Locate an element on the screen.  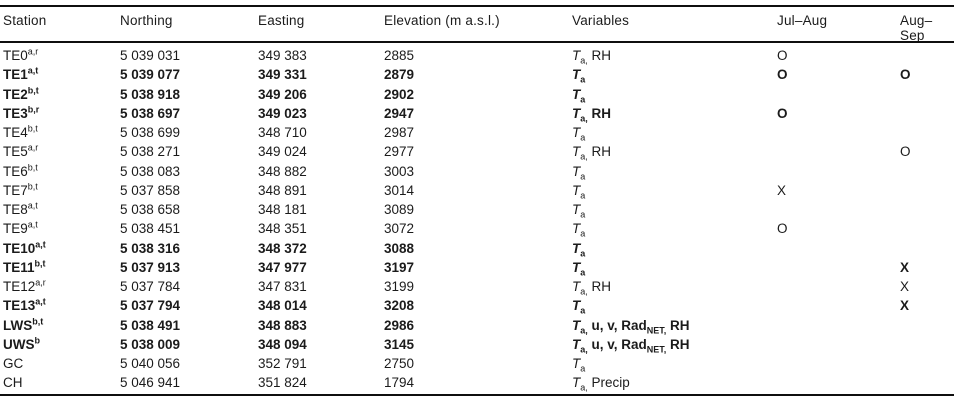
table-row: TE5a,r 5 038 271 349 024 2977 Ta, RH O is located at coordinates (477, 151).